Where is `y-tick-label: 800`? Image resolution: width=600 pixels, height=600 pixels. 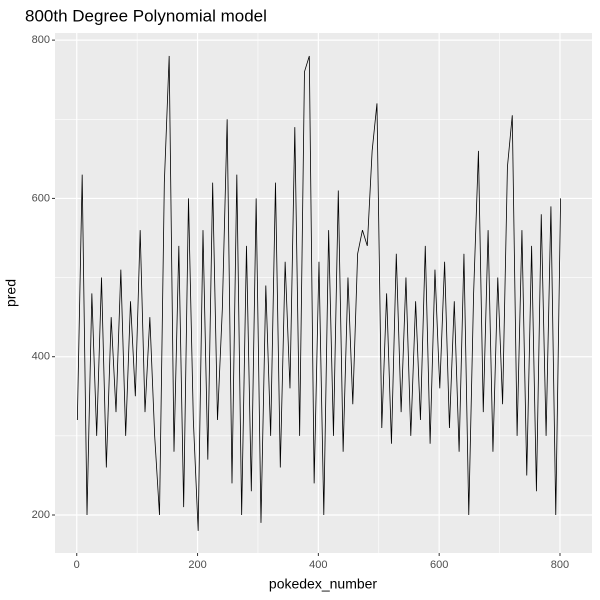
y-tick-label: 800 is located at coordinates (41, 40).